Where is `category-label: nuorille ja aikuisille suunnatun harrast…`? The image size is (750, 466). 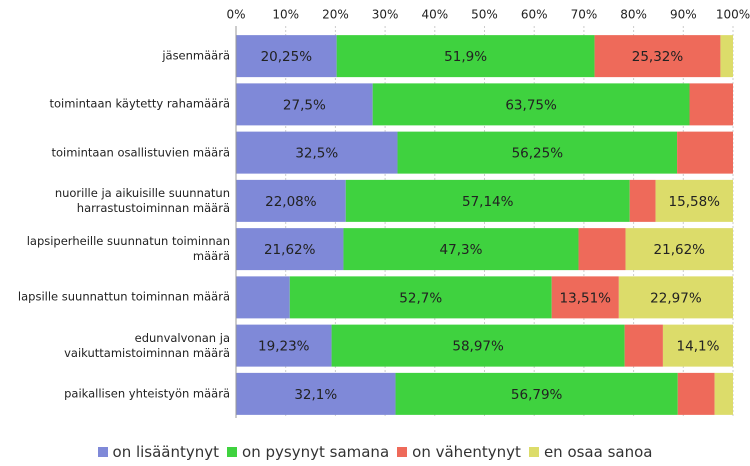 category-label: nuorille ja aikuisille suunnatun harrast… is located at coordinates (142, 200).